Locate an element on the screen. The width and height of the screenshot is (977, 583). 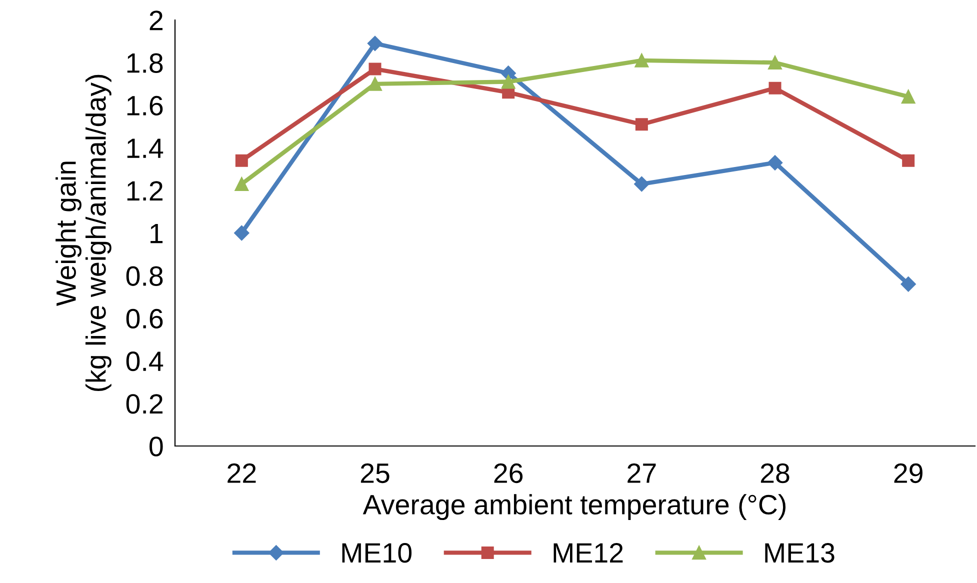
x-axis-title: Average ambient temperature (°C) is located at coordinates (574, 507).